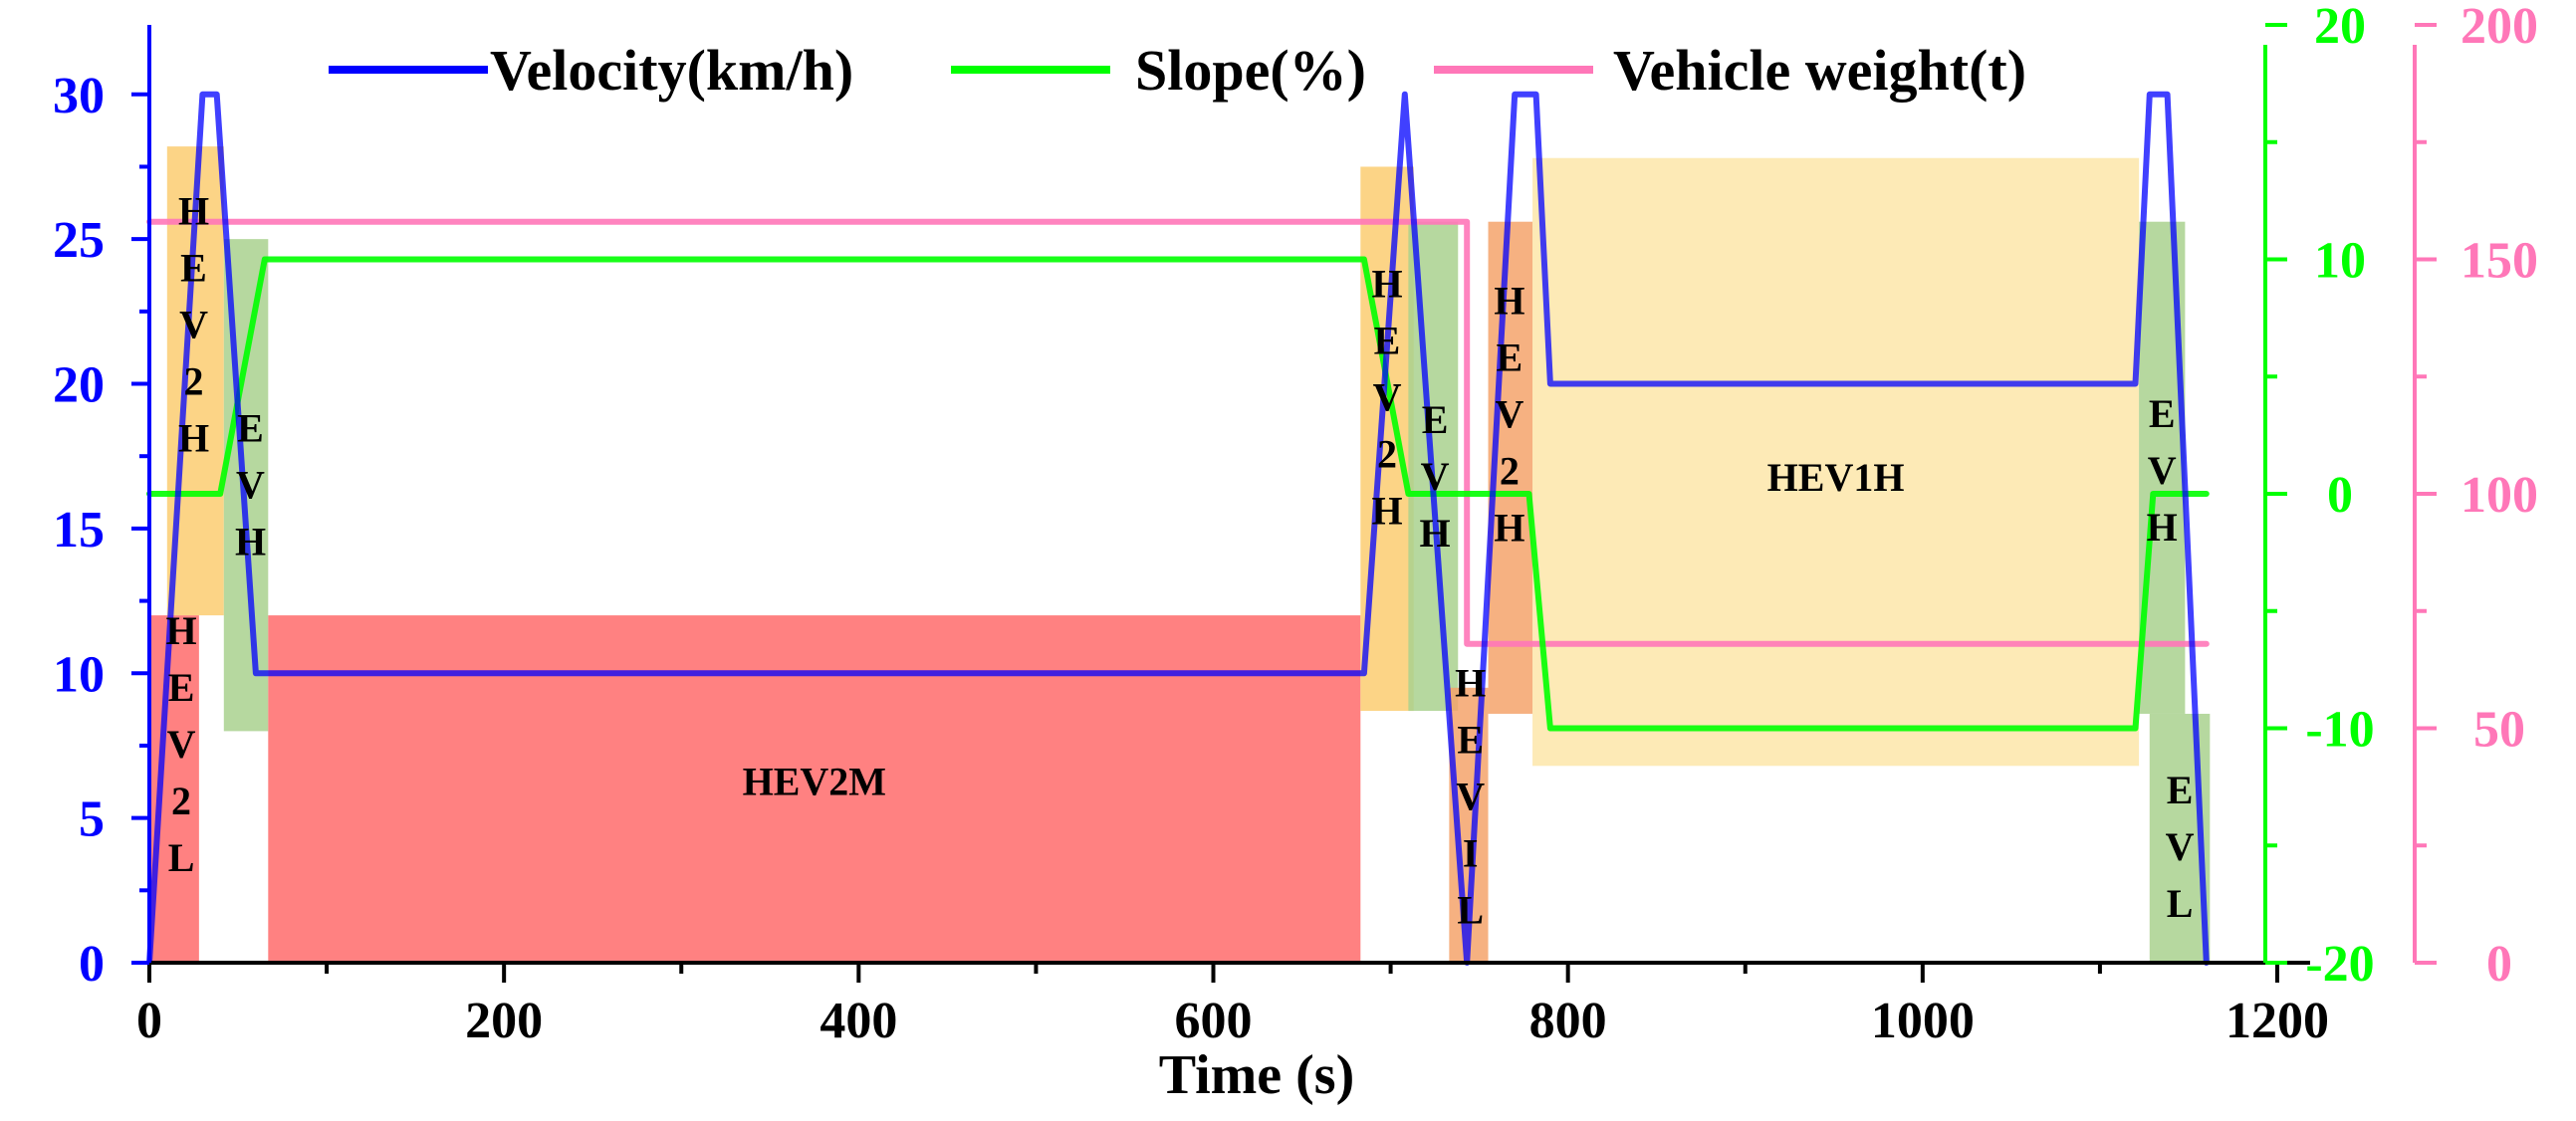 This screenshot has width=2576, height=1121. I want to click on velocity-tick-label: 25, so click(79, 241).